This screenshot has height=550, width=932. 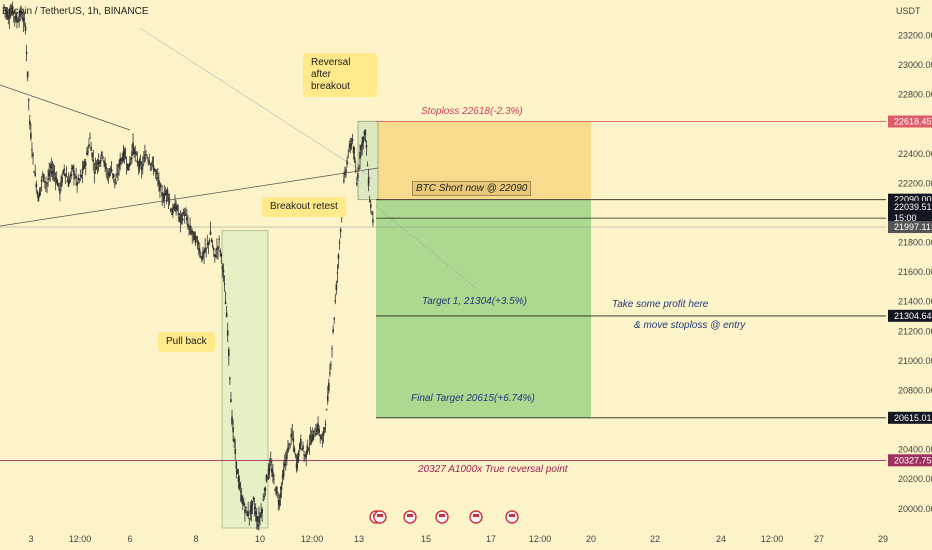 What do you see at coordinates (426, 539) in the screenshot?
I see `time-tick-label: 15` at bounding box center [426, 539].